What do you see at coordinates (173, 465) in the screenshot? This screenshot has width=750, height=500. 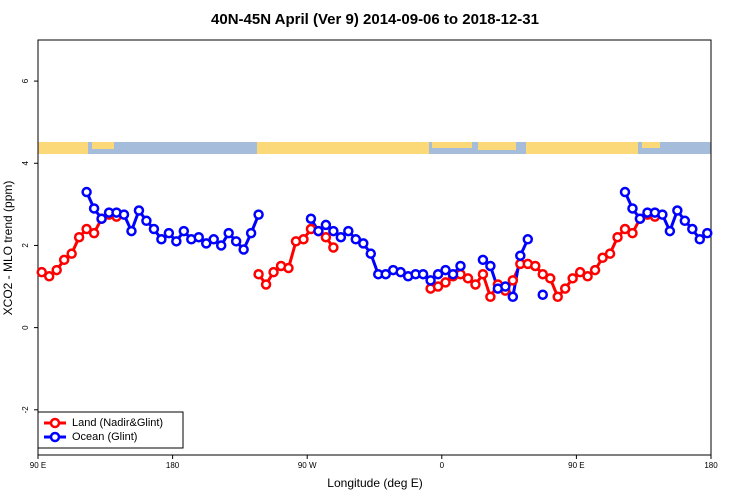 I see `x-tick-label: 180` at bounding box center [173, 465].